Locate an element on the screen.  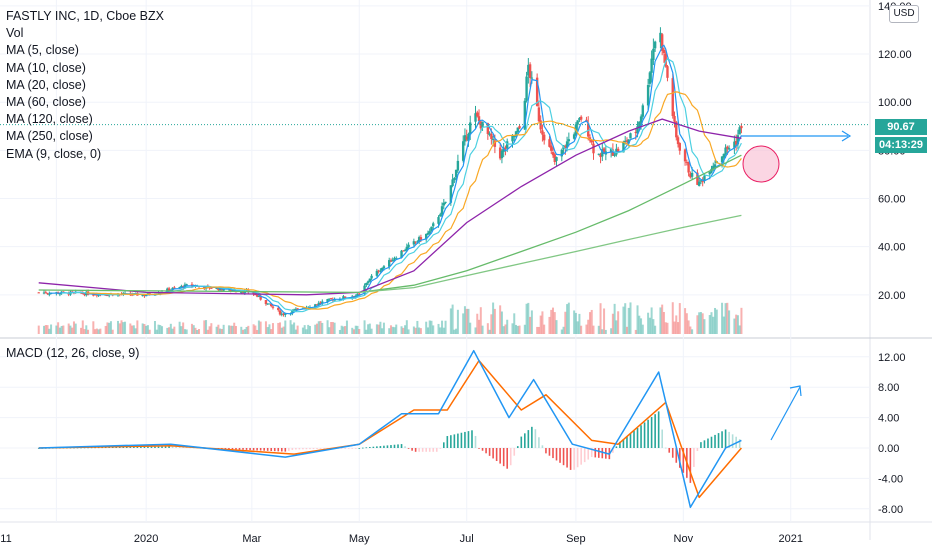
indicator-ma120: MA (120, close) is located at coordinates (49, 119).